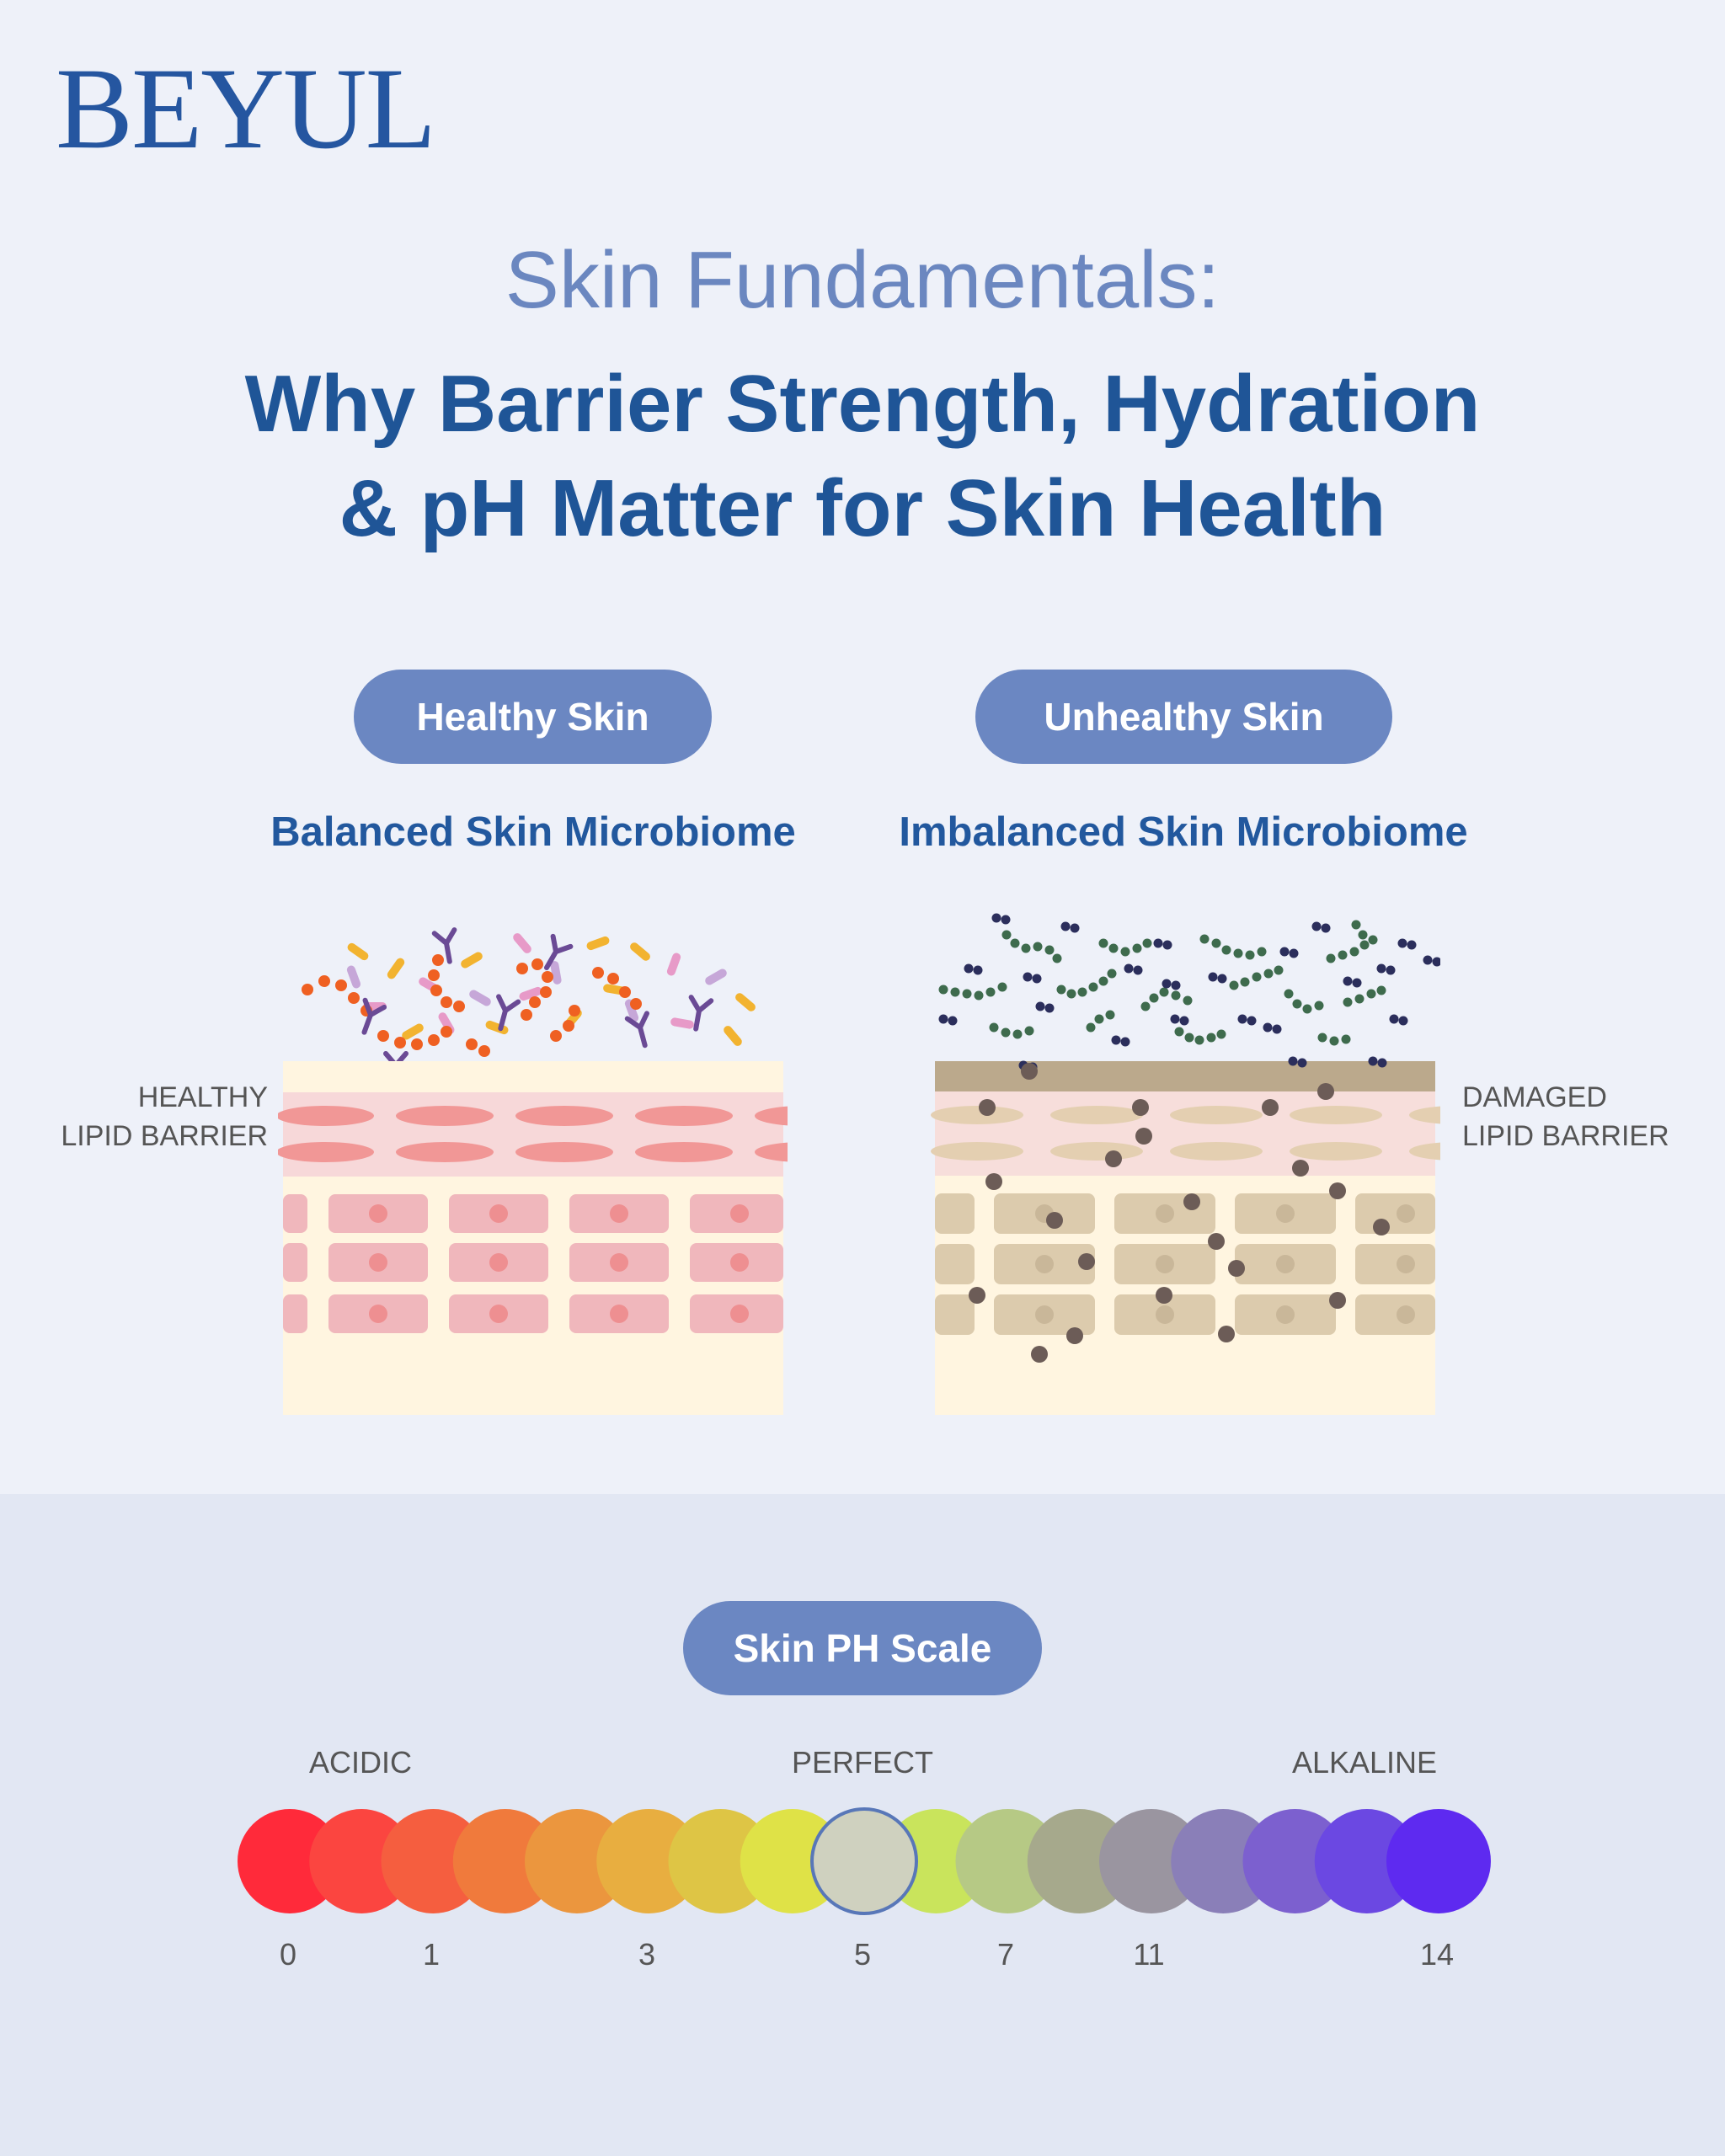  I want to click on y-antibody, so click(701, 1013).